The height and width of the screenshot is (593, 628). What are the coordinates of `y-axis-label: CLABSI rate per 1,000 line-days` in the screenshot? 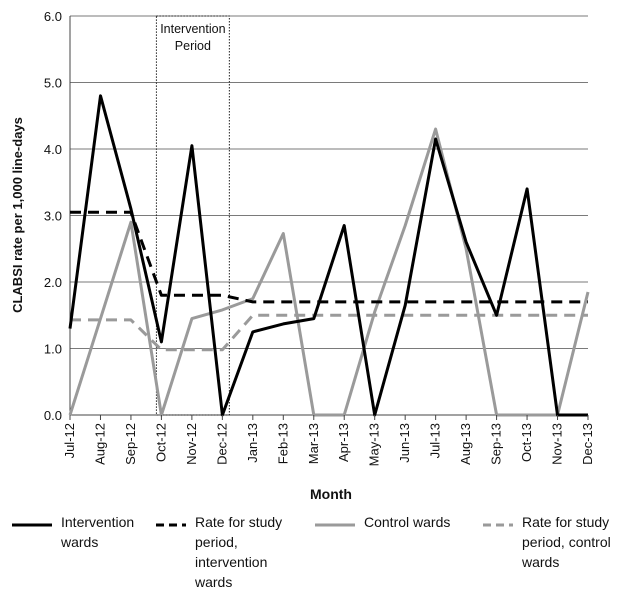 It's located at (17, 215).